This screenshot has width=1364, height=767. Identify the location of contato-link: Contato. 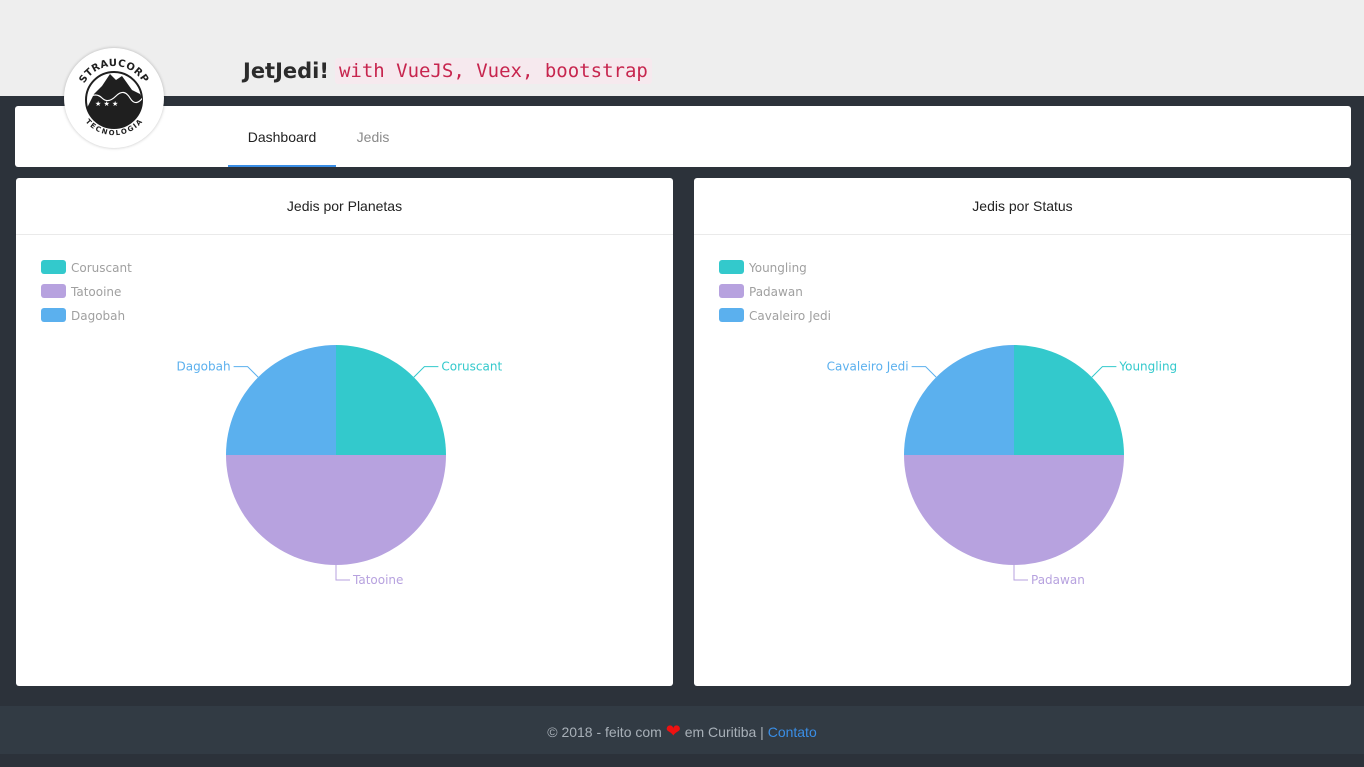
(792, 732).